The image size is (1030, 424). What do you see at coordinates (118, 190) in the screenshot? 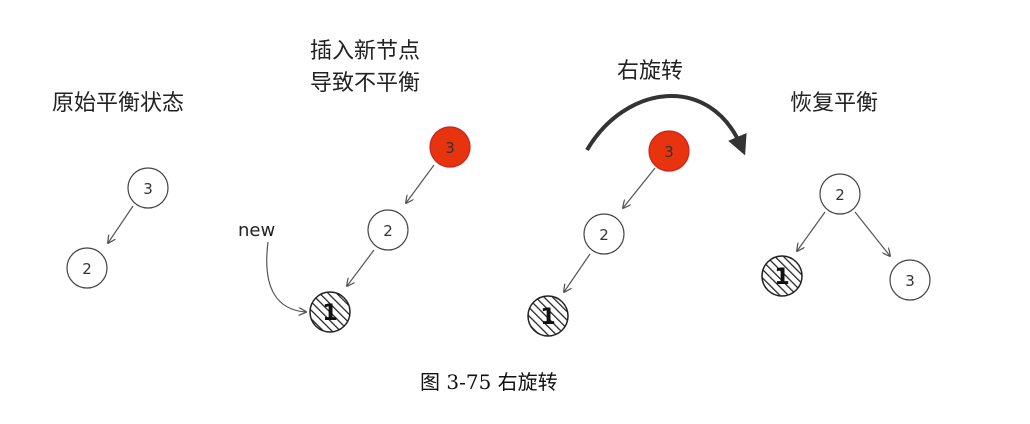
I see `panel-original: 原始平衡状态 3 2` at bounding box center [118, 190].